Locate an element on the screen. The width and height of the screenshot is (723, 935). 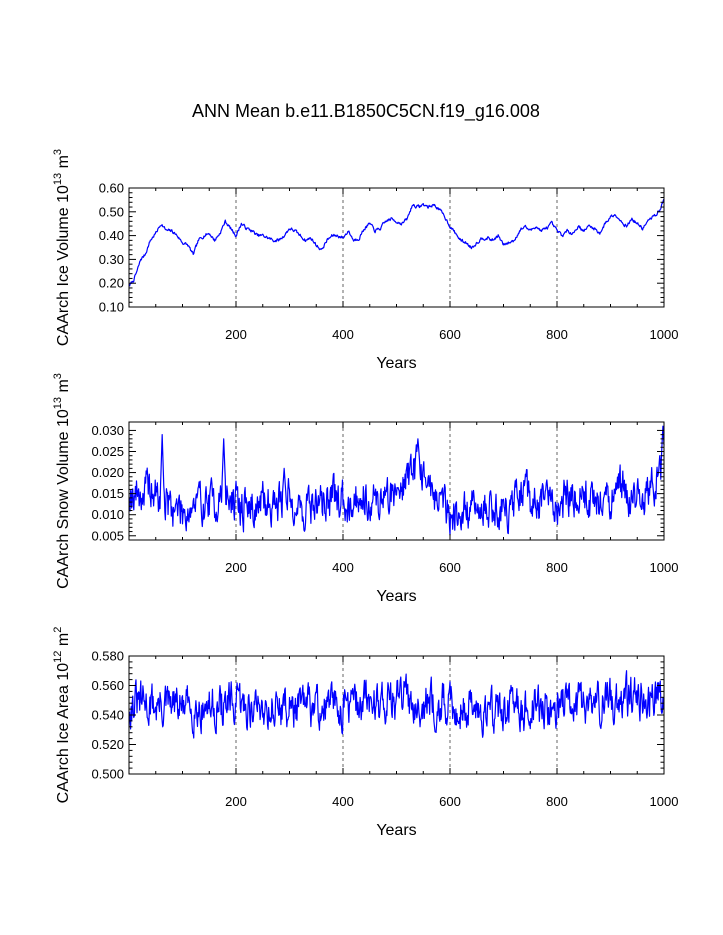
chart-title: ANN Mean b.e11.B1850C5CN.f19_g16.008 is located at coordinates (366, 111).